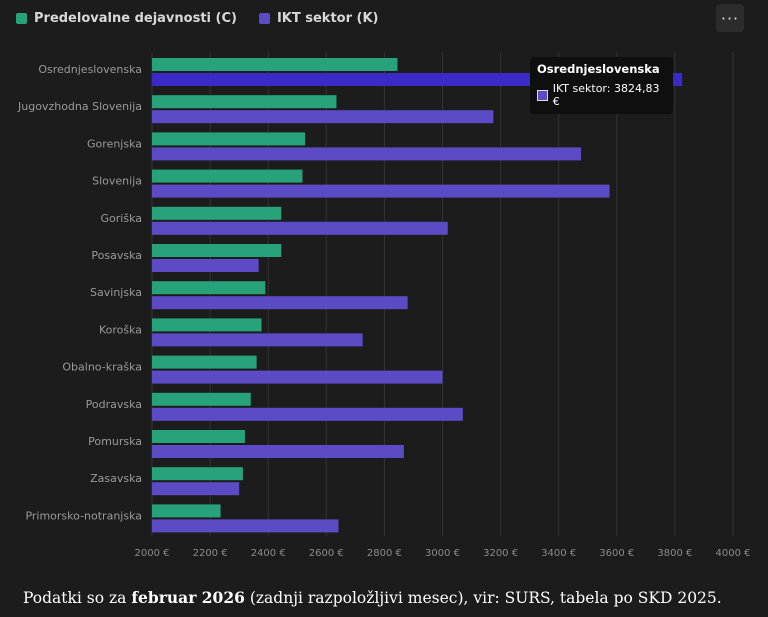 The height and width of the screenshot is (617, 768). Describe the element at coordinates (674, 553) in the screenshot. I see `x-tick-label: 3800 €` at that location.